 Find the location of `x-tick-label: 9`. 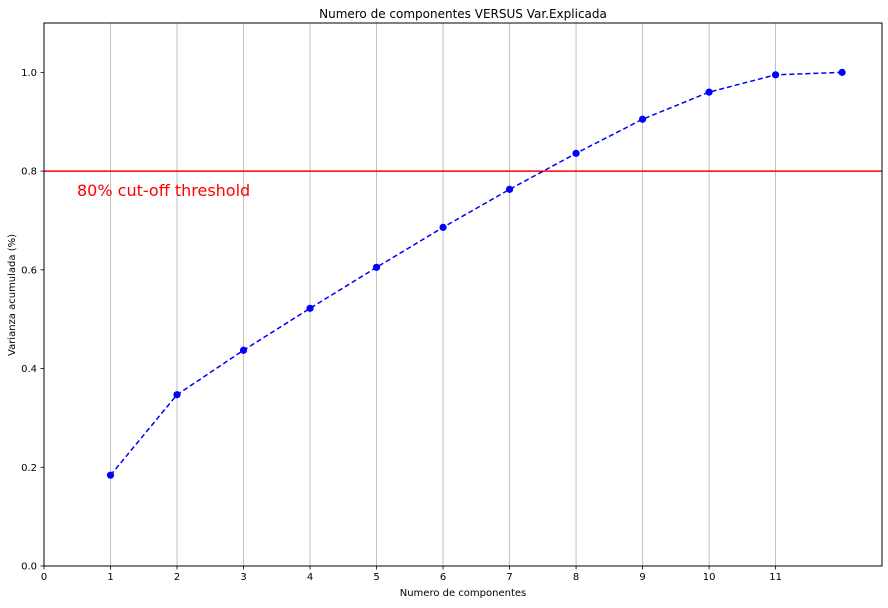

x-tick-label: 9 is located at coordinates (642, 577).